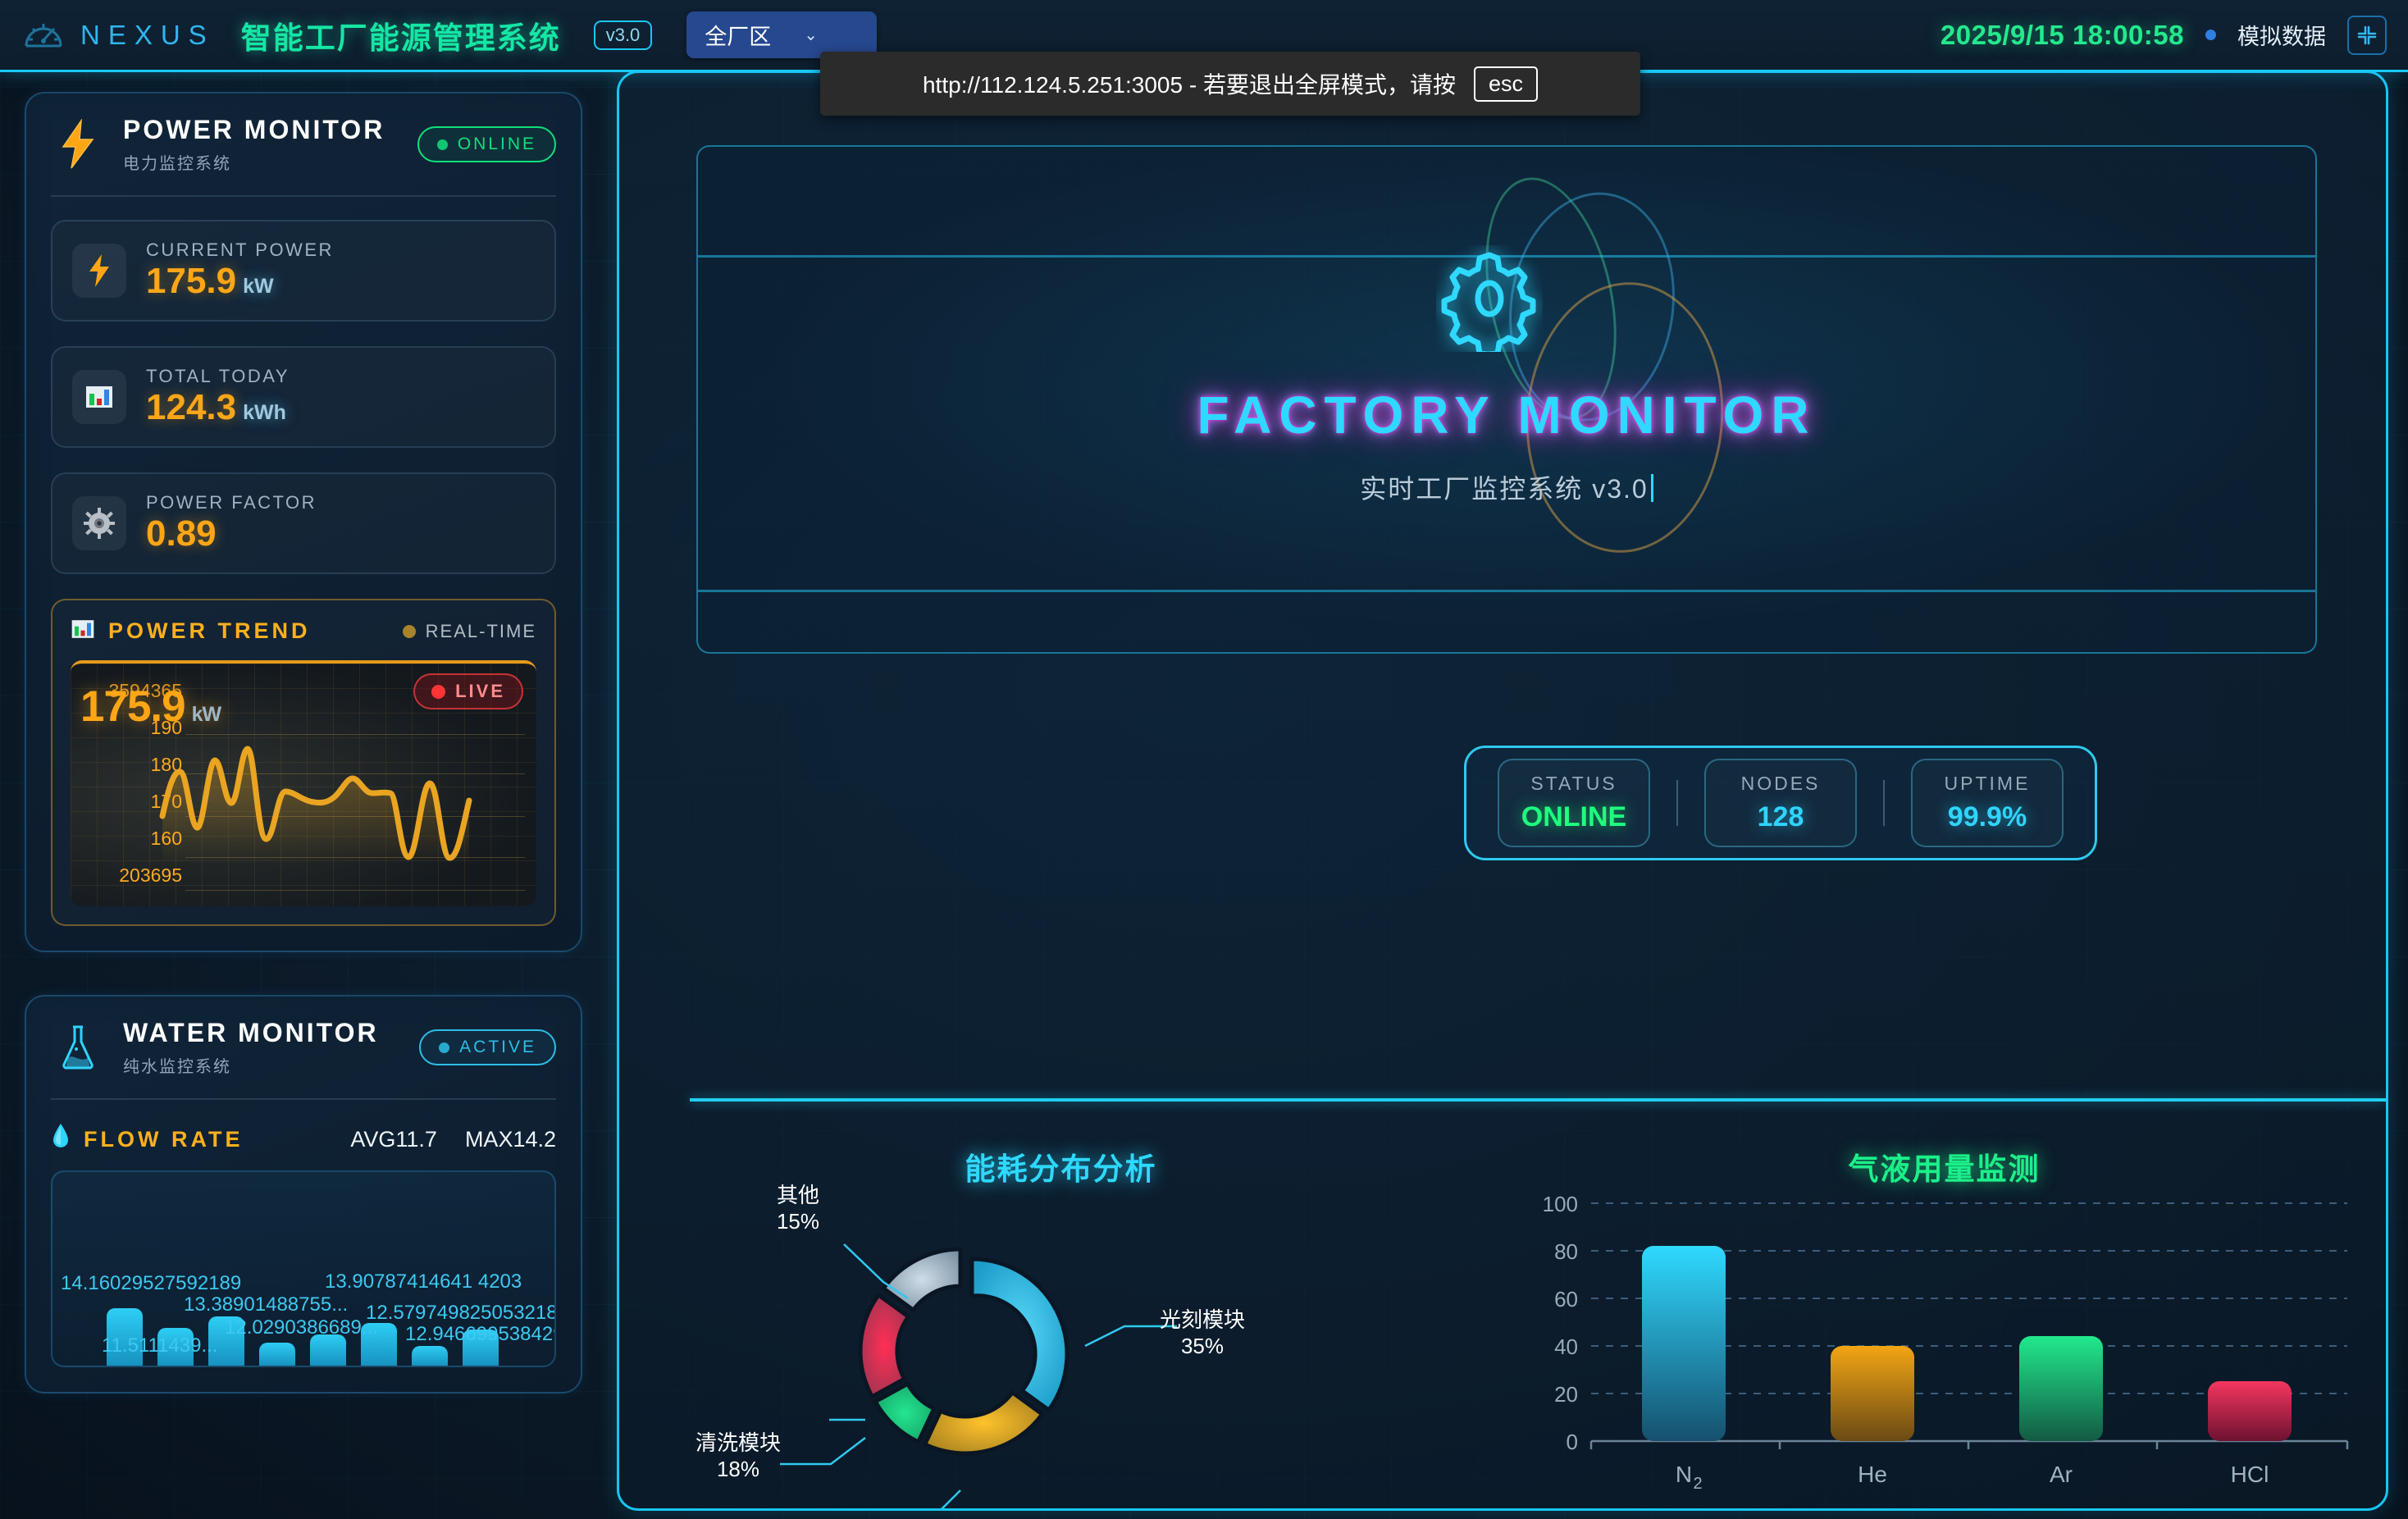  Describe the element at coordinates (192, 281) in the screenshot. I see `metric-value: 175.9` at that location.